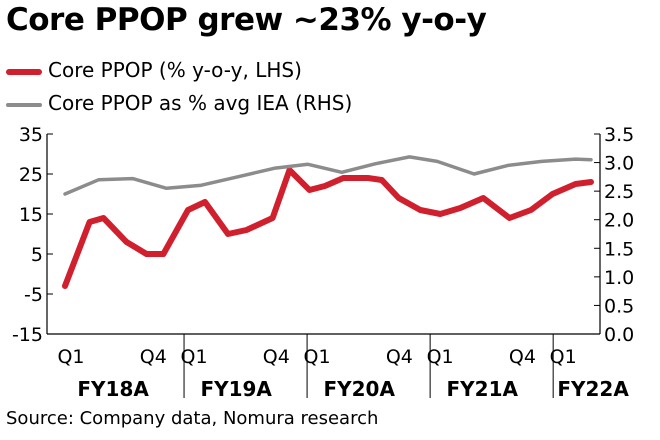 Image resolution: width=660 pixels, height=440 pixels. What do you see at coordinates (24, 72) in the screenshot?
I see `legend-swatch-red` at bounding box center [24, 72].